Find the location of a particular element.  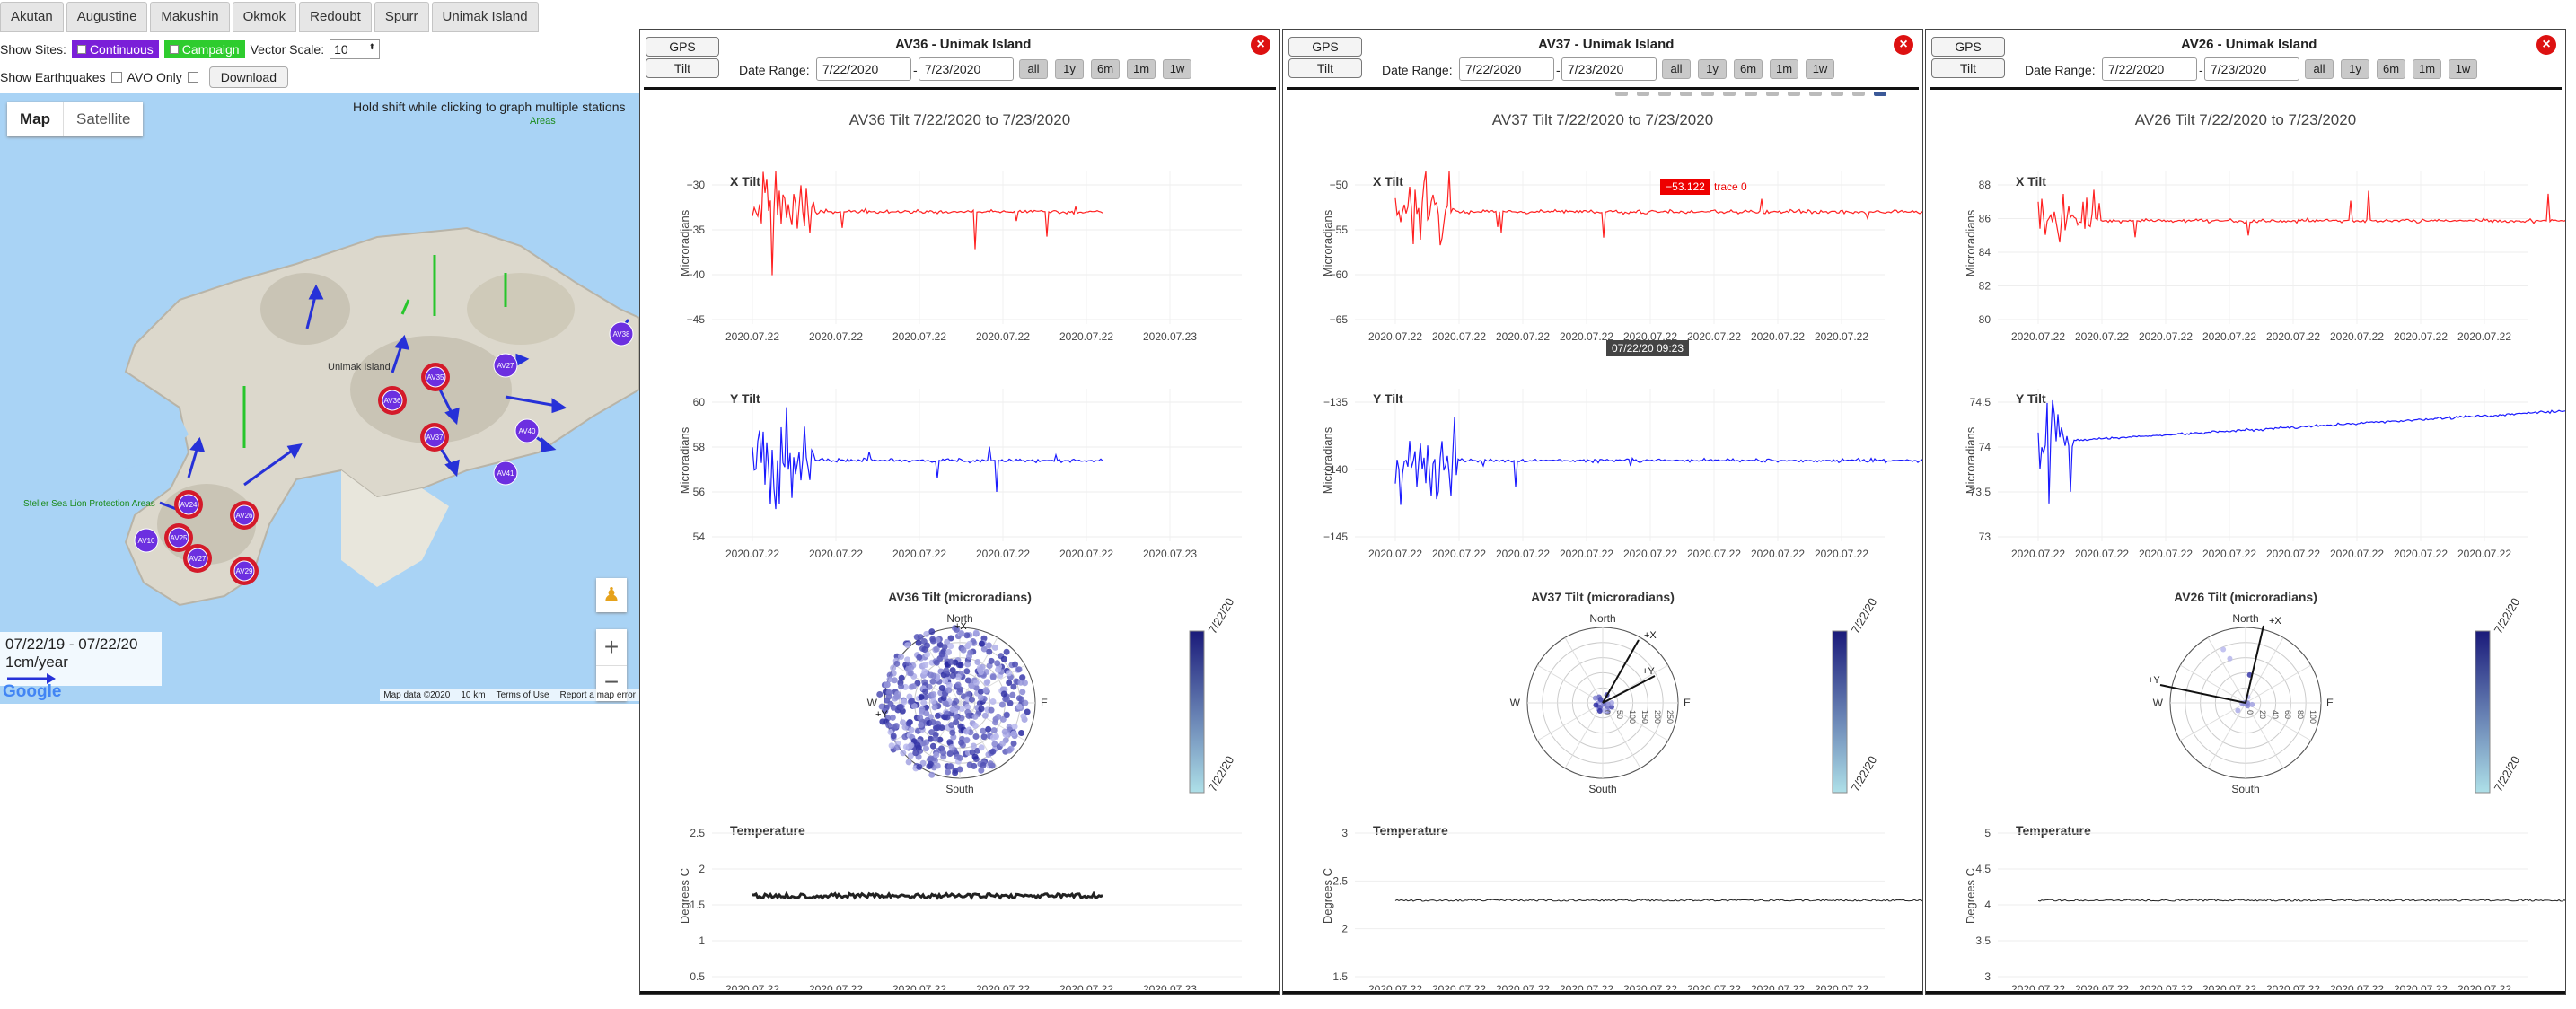

terms-link: Terms of Use is located at coordinates (522, 695).